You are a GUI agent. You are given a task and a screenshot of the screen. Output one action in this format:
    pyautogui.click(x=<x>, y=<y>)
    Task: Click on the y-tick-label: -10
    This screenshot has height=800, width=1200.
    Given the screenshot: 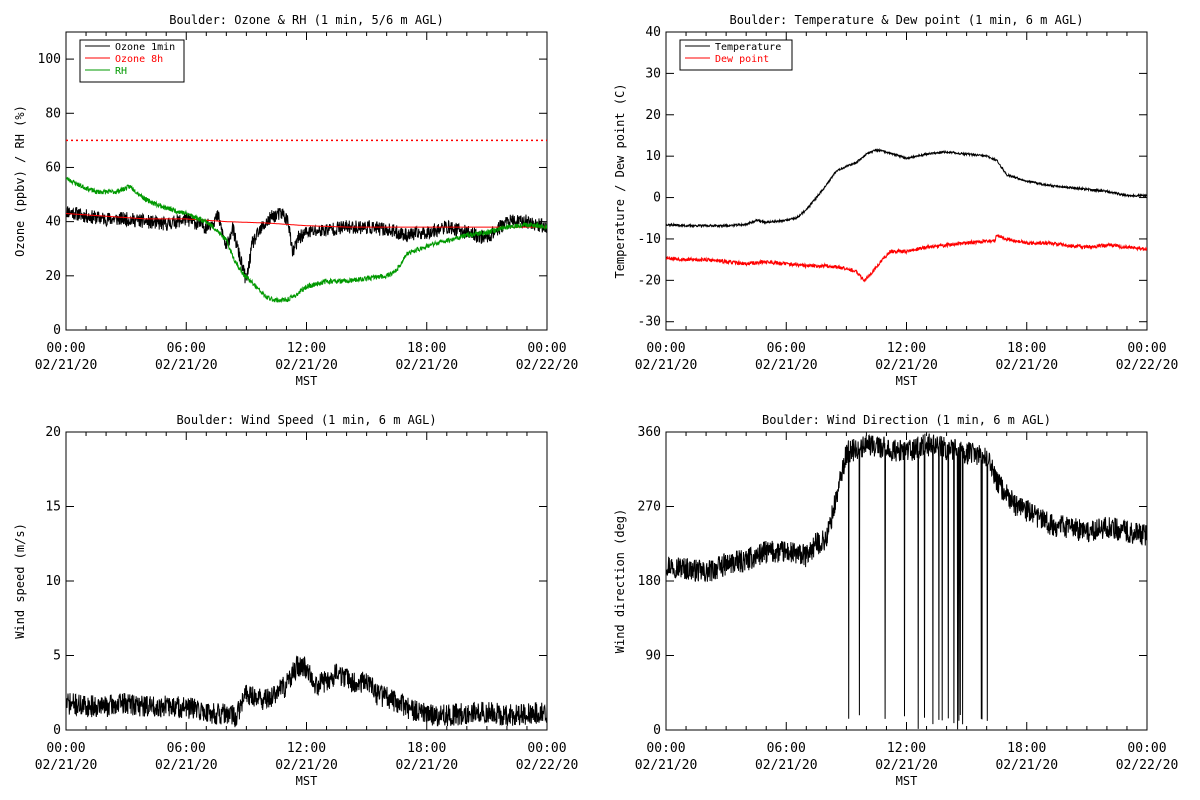 What is the action you would take?
    pyautogui.click(x=649, y=239)
    